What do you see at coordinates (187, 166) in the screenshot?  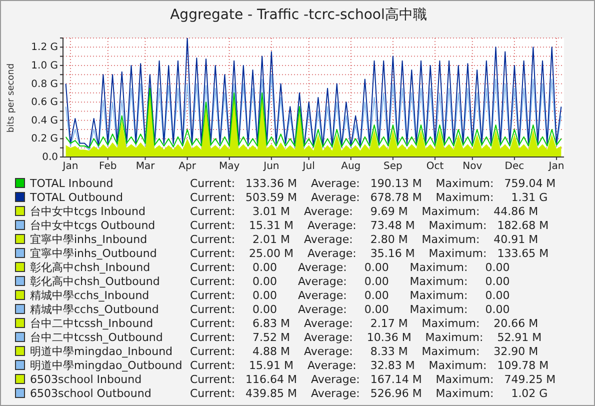 I see `x-tick-label: Apr` at bounding box center [187, 166].